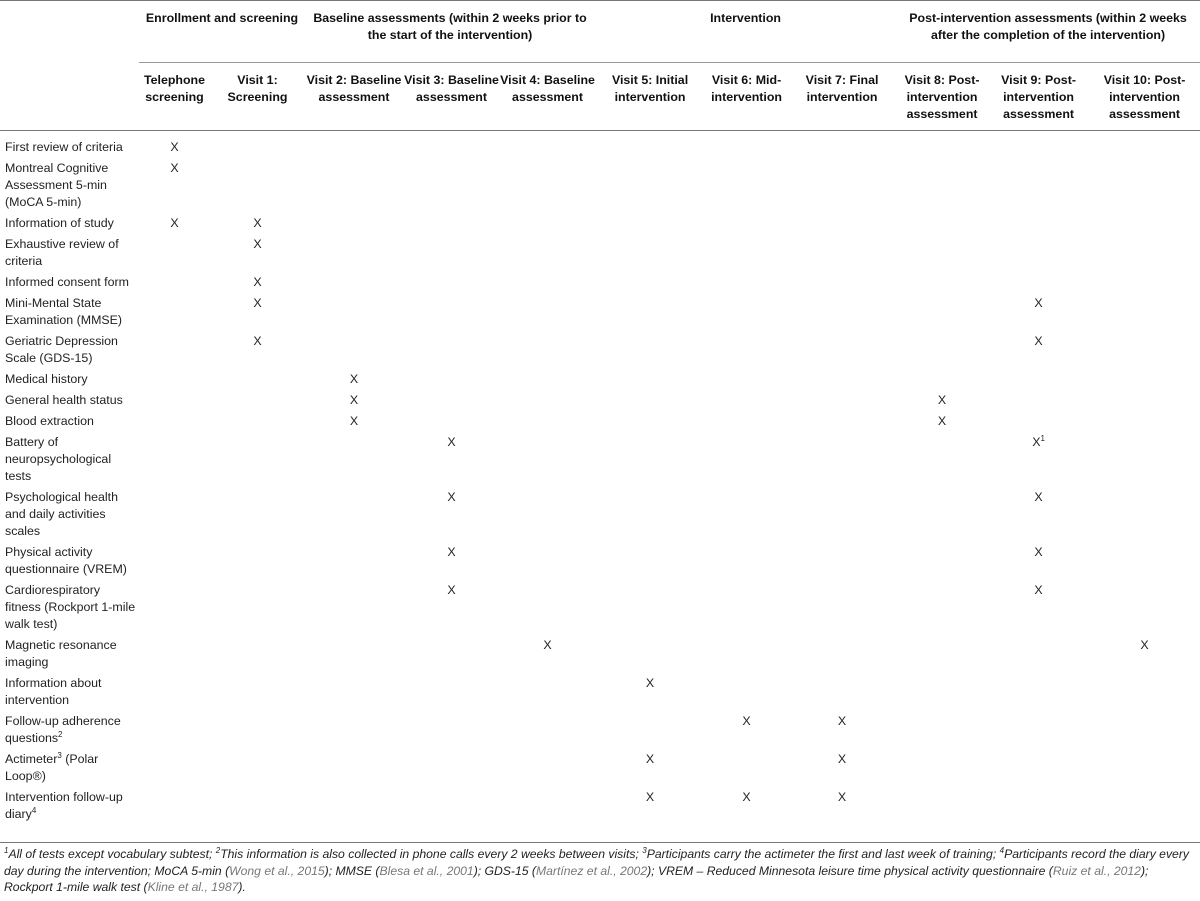 This screenshot has height=901, width=1200. I want to click on table-row: Informed consent form X, so click(600, 282).